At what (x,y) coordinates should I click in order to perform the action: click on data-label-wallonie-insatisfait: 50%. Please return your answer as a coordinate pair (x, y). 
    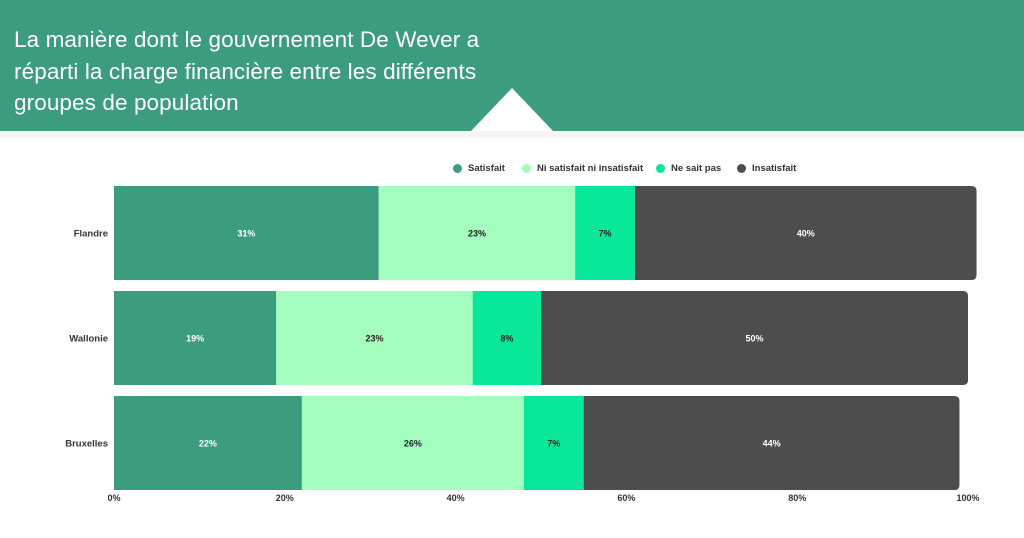
    Looking at the image, I should click on (754, 339).